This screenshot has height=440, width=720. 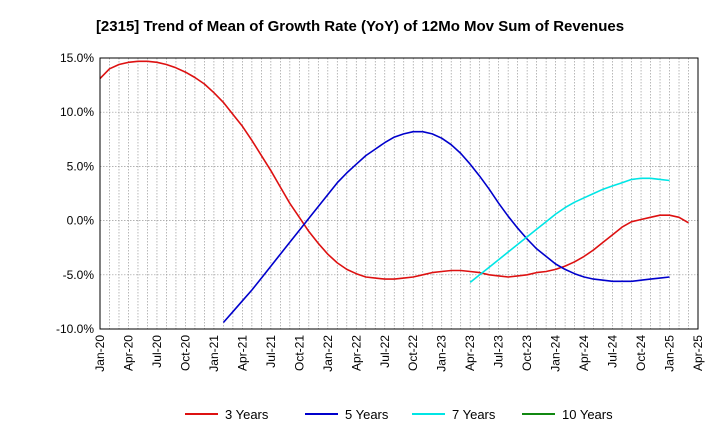 What do you see at coordinates (613, 351) in the screenshot?
I see `x-tick-label: Jul-24` at bounding box center [613, 351].